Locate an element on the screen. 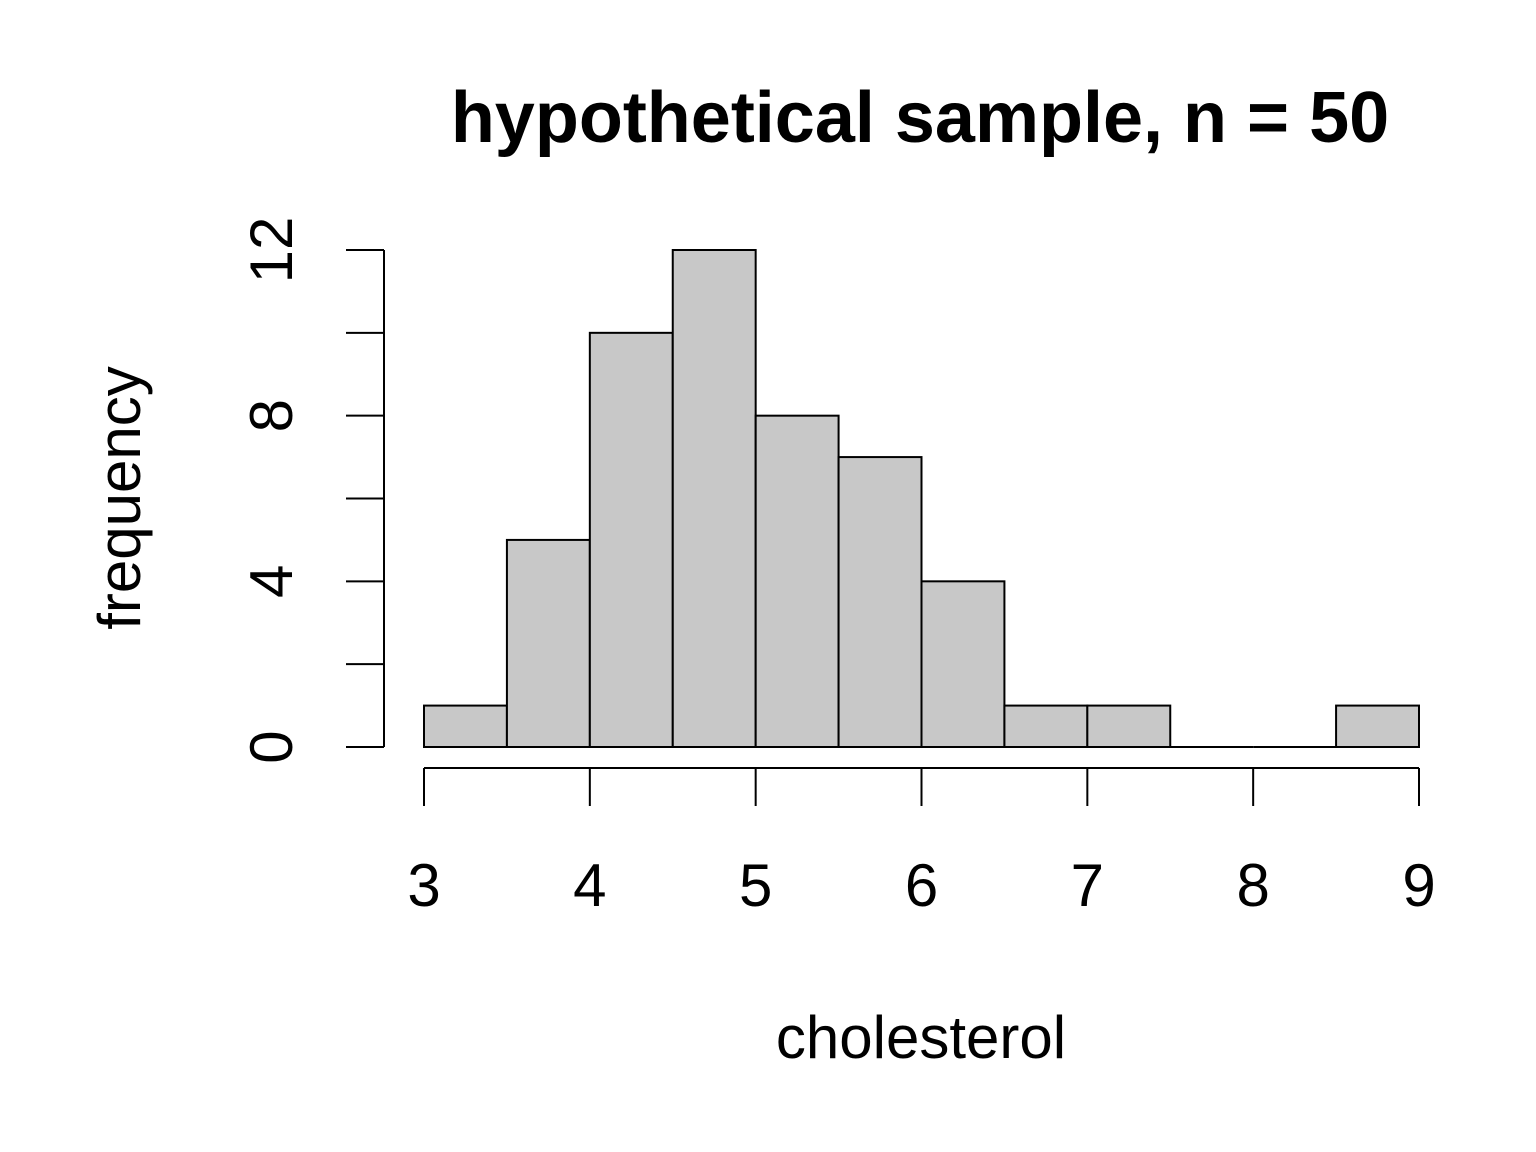  x-tick-label: 9 is located at coordinates (1418, 885).